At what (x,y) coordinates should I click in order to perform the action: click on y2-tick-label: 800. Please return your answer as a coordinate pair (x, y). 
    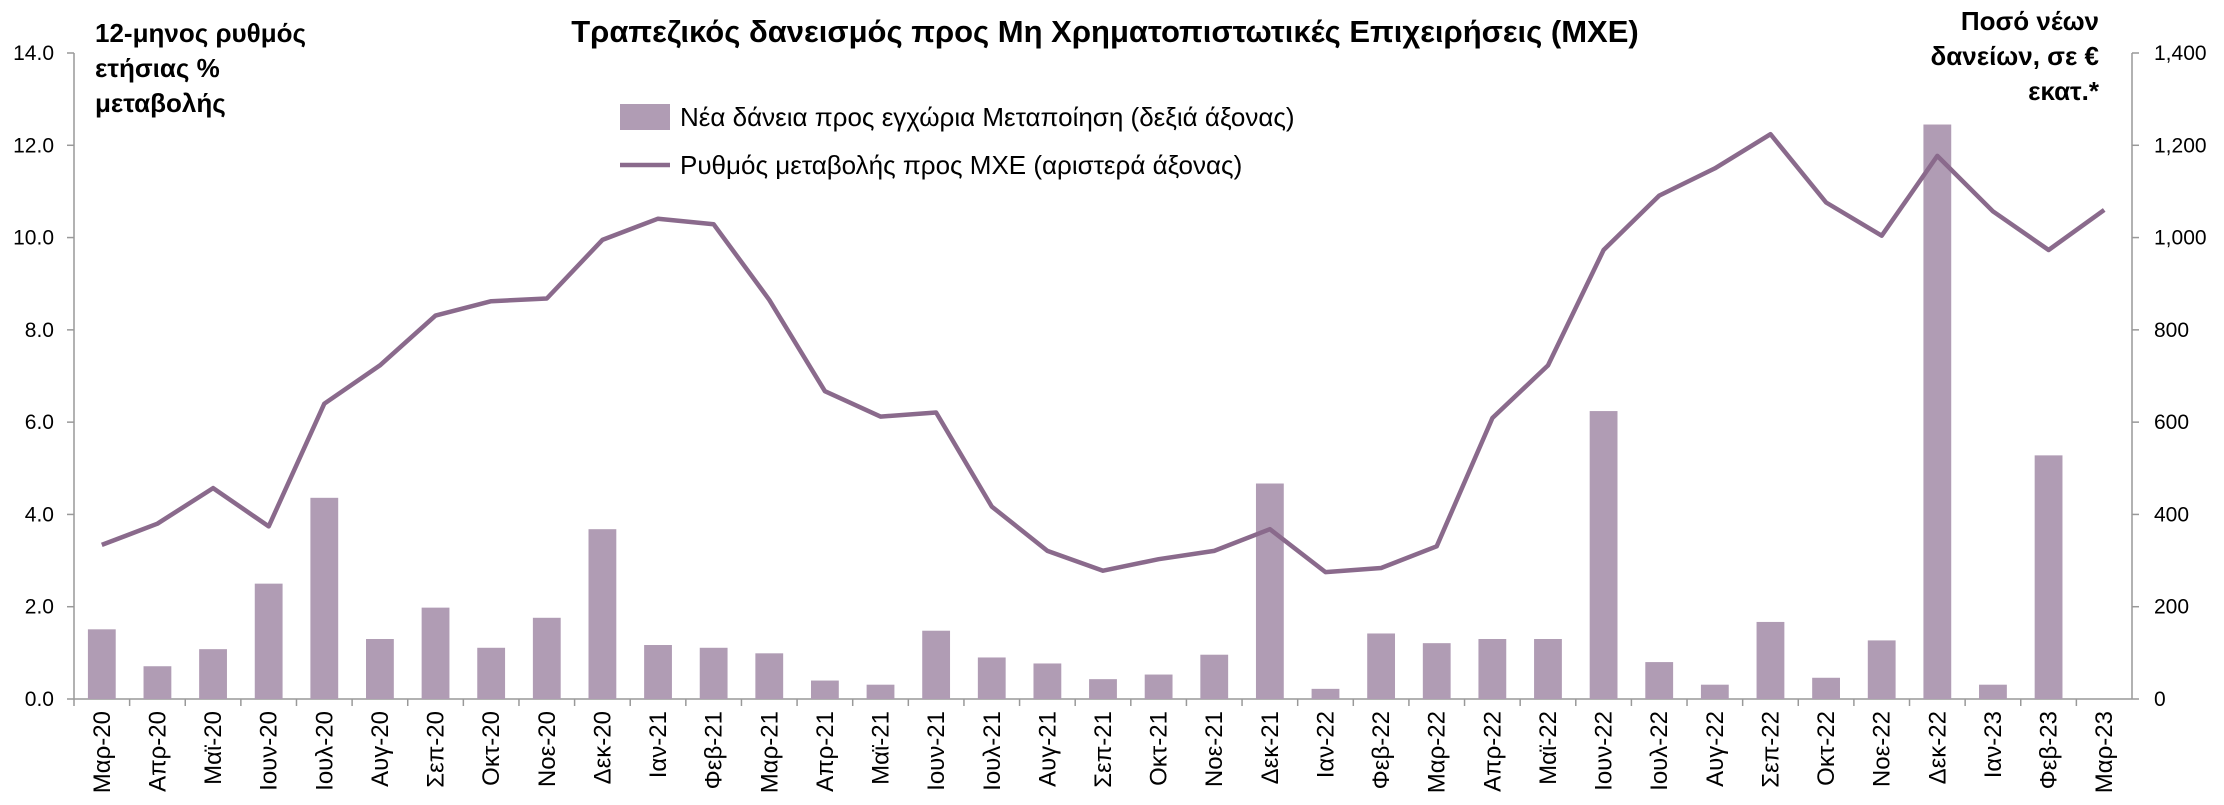
    Looking at the image, I should click on (2171, 330).